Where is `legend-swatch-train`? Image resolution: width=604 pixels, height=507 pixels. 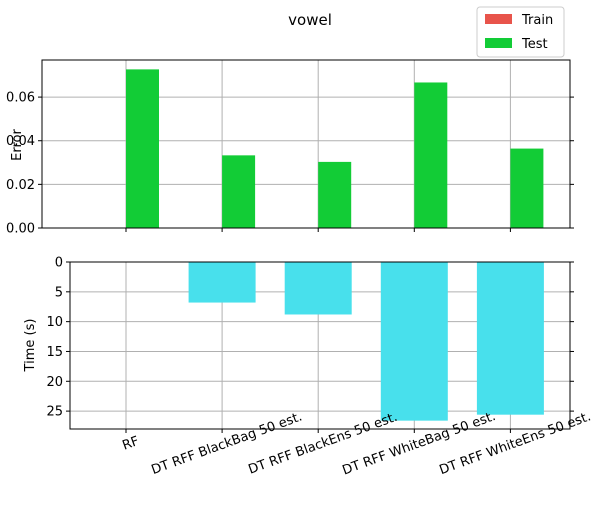 legend-swatch-train is located at coordinates (498, 19).